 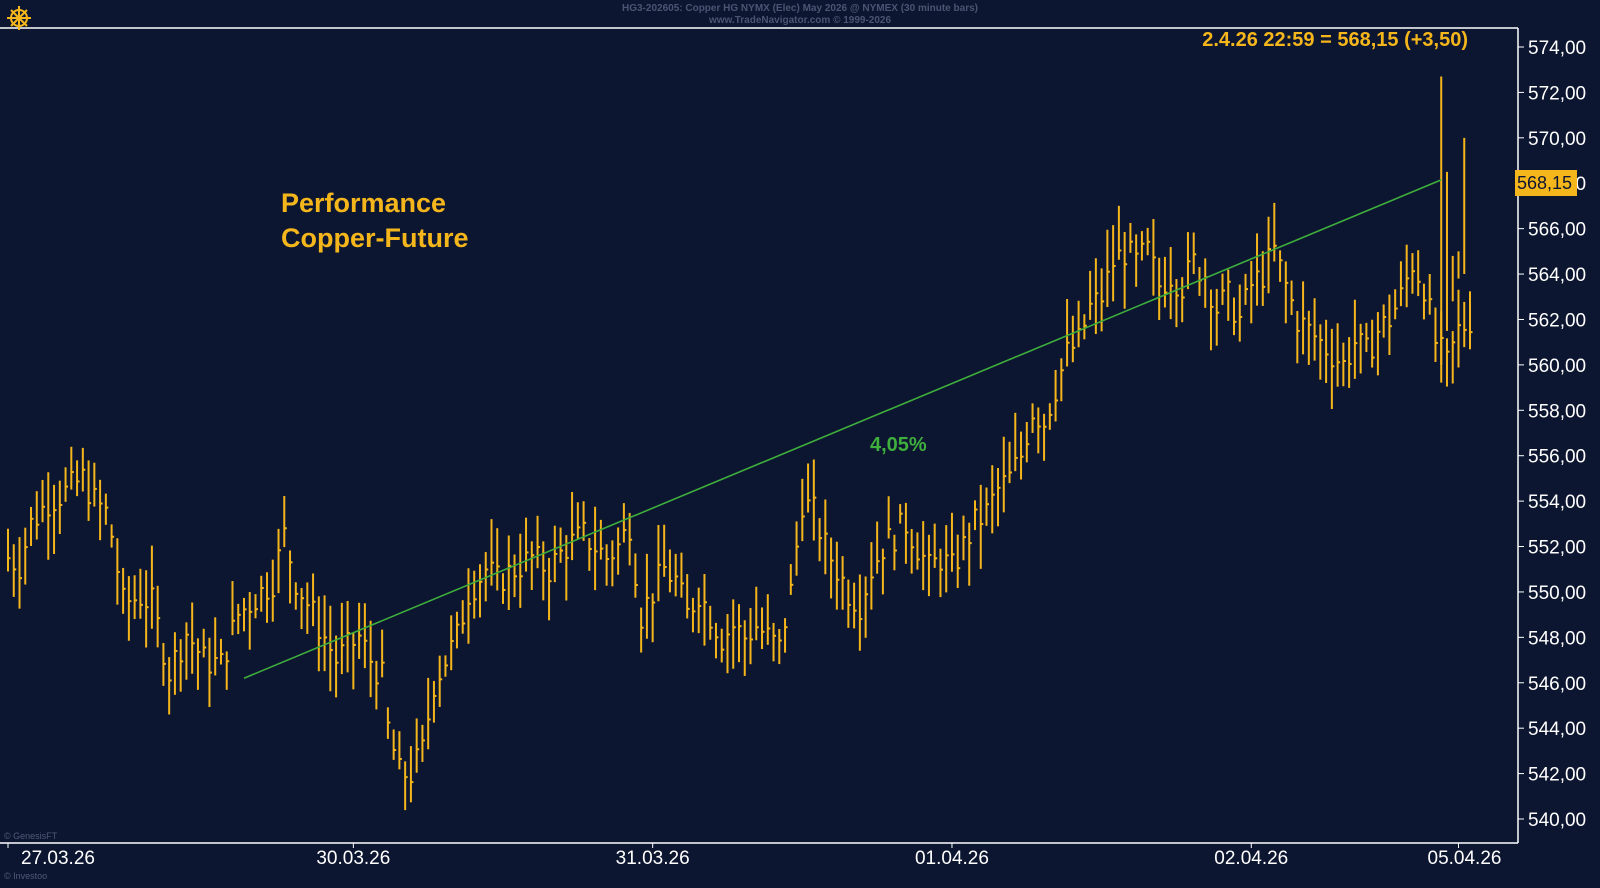 What do you see at coordinates (1557, 48) in the screenshot?
I see `y-tick-label: 574,00` at bounding box center [1557, 48].